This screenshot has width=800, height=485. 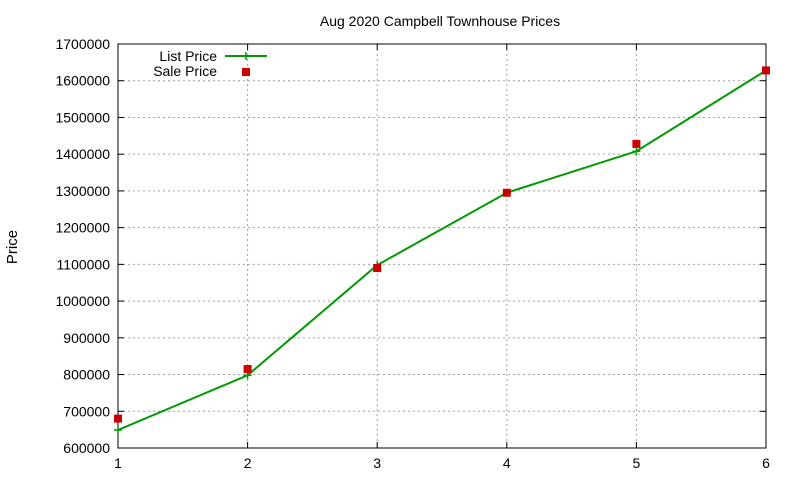 I want to click on y-tick-label: 1000000, so click(x=82, y=301).